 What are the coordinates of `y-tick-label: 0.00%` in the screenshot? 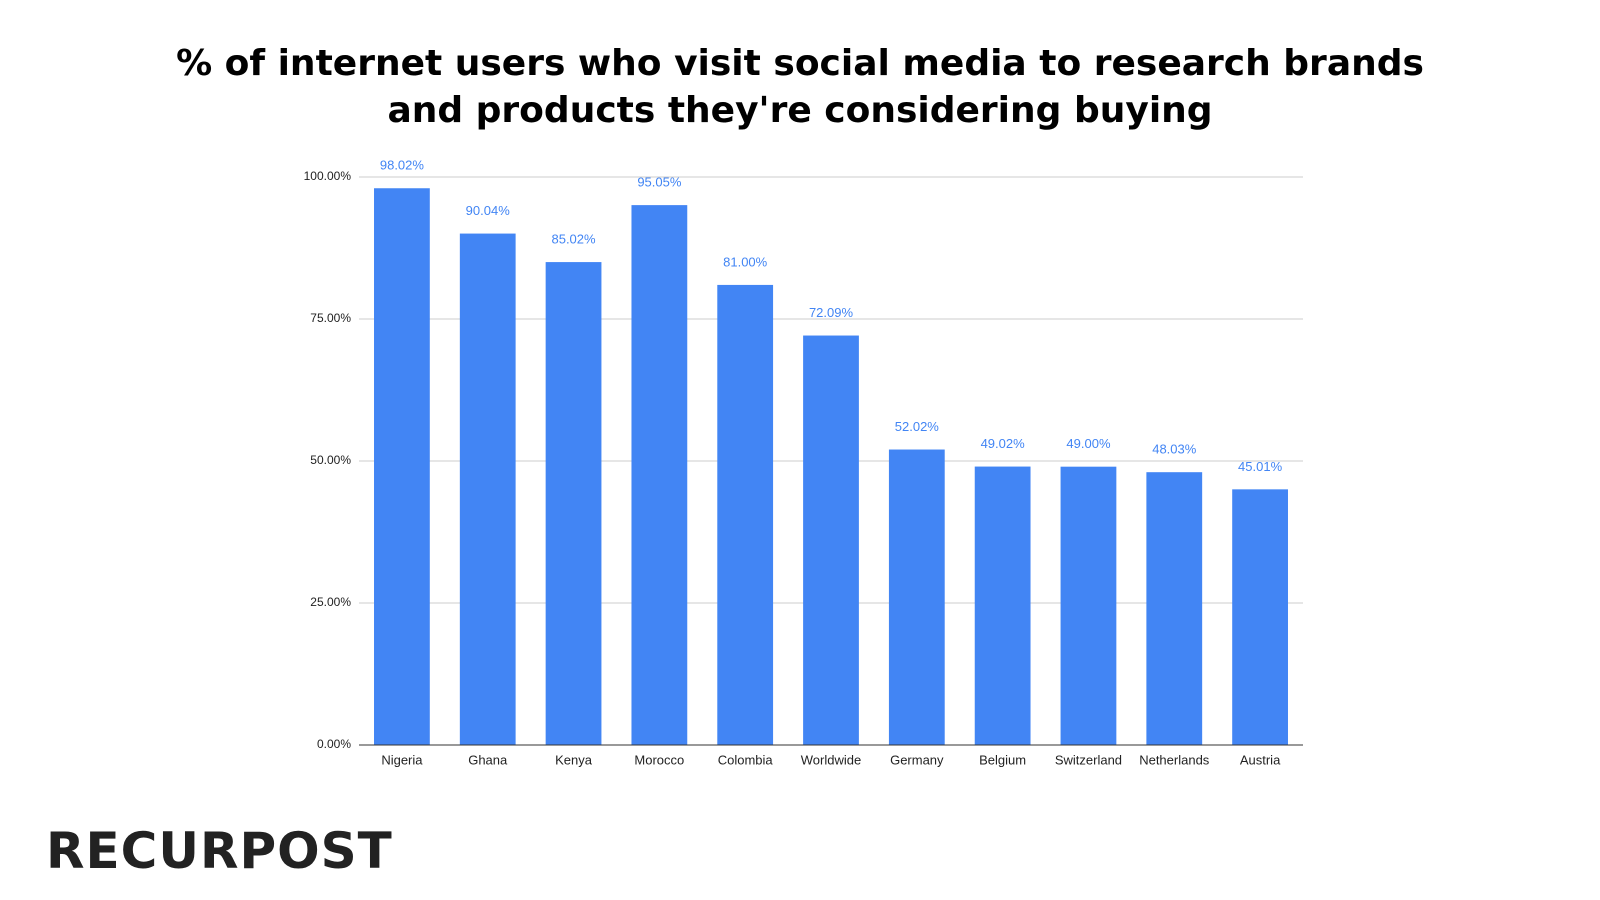 It's located at (334, 744).